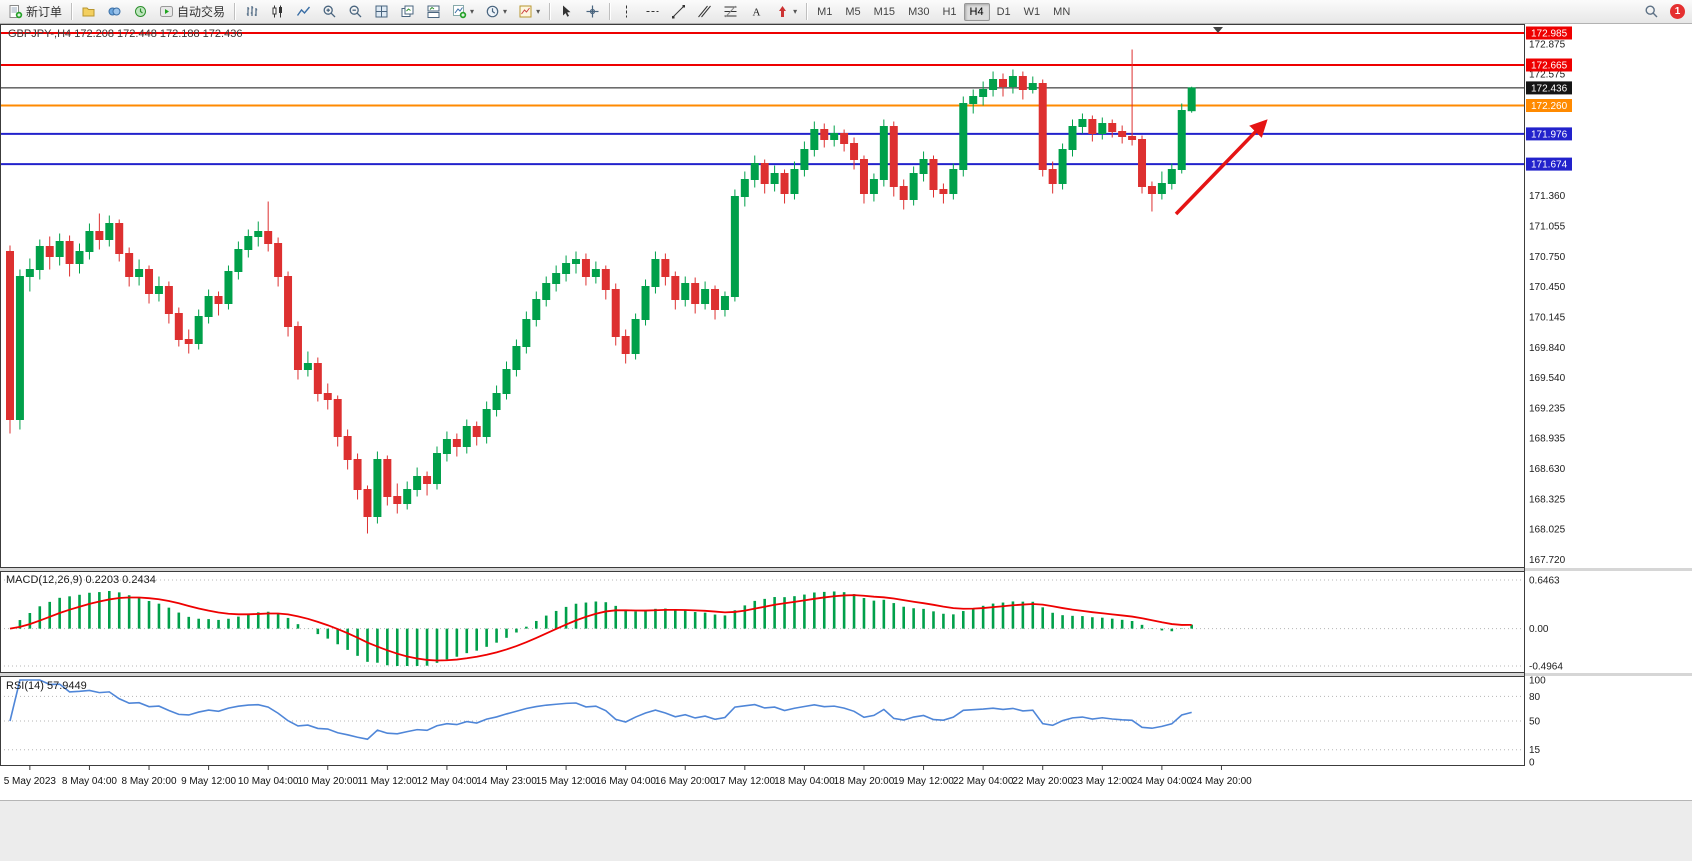 This screenshot has width=1692, height=861. What do you see at coordinates (506, 781) in the screenshot?
I see `svg-text: 14 May 23:00` at bounding box center [506, 781].